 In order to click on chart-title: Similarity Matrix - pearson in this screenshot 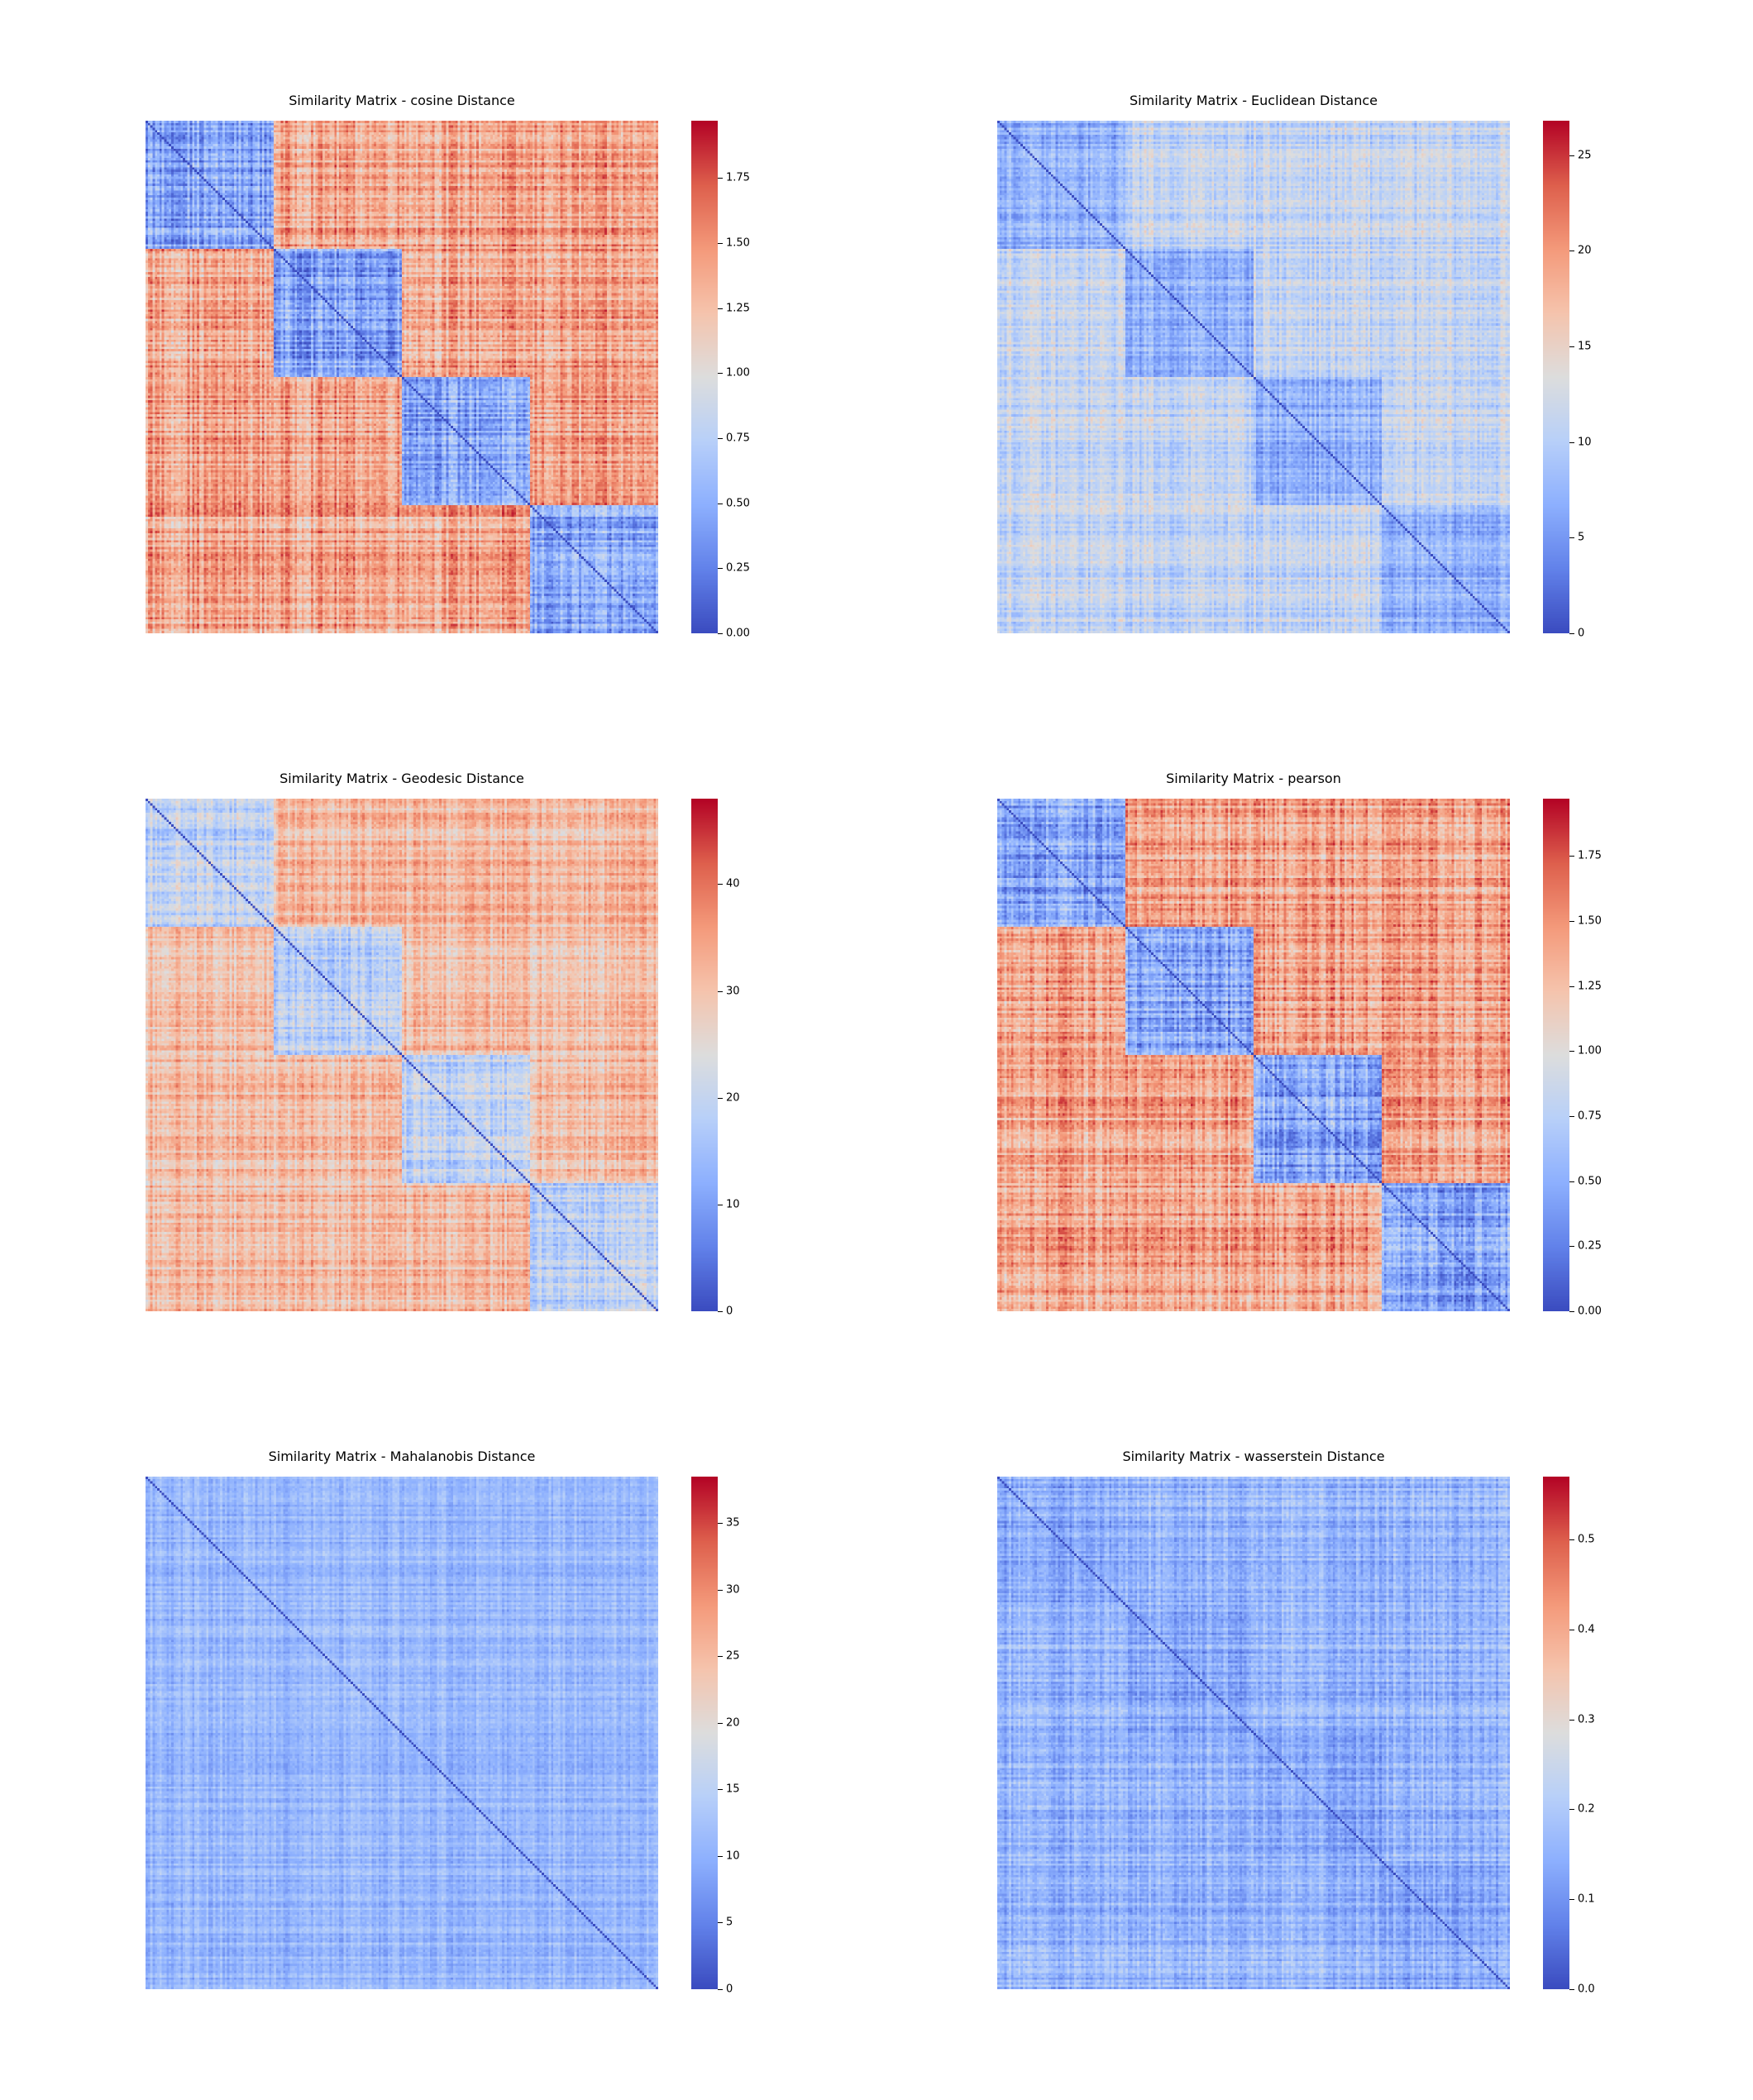, I will do `click(1253, 778)`.